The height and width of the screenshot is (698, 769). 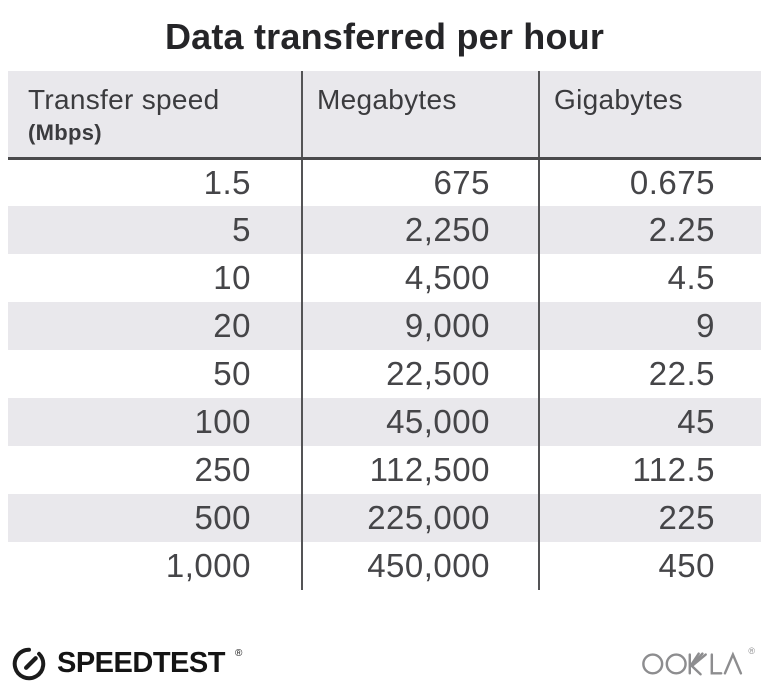 What do you see at coordinates (29, 664) in the screenshot?
I see `speedtest-gauge-icon` at bounding box center [29, 664].